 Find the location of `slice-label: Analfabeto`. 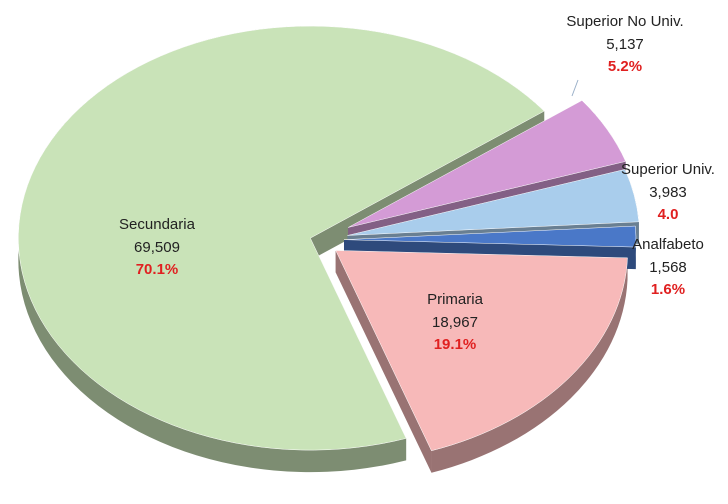

slice-label: Analfabeto is located at coordinates (668, 244).